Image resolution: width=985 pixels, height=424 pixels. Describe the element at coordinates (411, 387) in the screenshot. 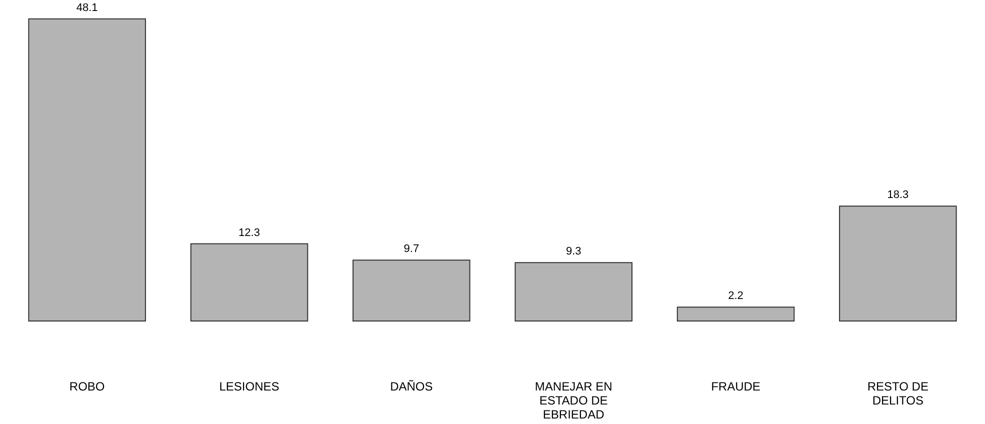

I see `x-tick-label: DAÑOS` at that location.